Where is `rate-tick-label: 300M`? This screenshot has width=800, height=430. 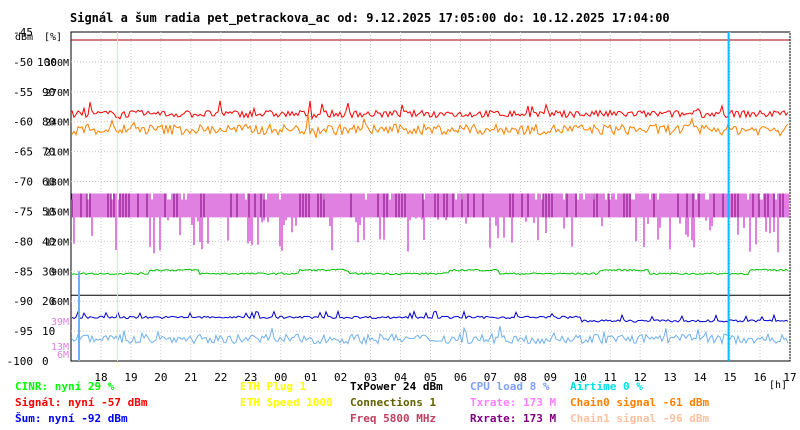
rate-tick-label: 300M is located at coordinates (57, 63).